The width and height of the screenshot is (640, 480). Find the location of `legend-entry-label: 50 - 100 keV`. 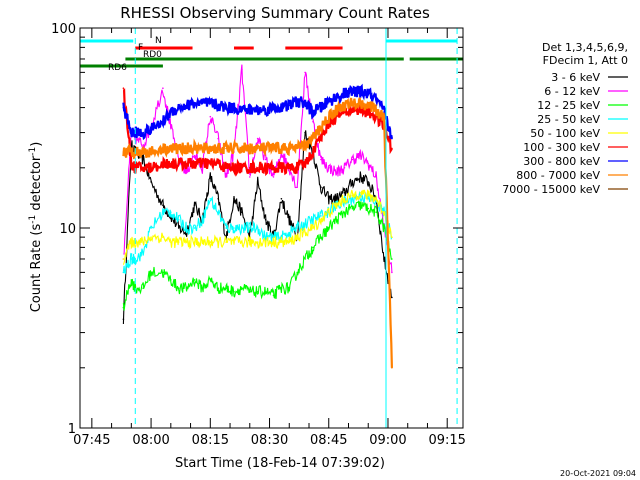

legend-entry-label: 50 - 100 keV is located at coordinates (565, 133).